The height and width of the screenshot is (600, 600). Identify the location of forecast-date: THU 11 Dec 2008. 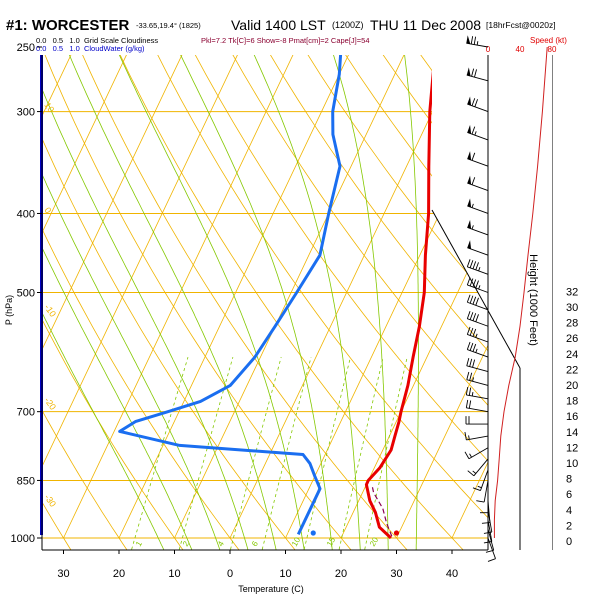
(425, 25).